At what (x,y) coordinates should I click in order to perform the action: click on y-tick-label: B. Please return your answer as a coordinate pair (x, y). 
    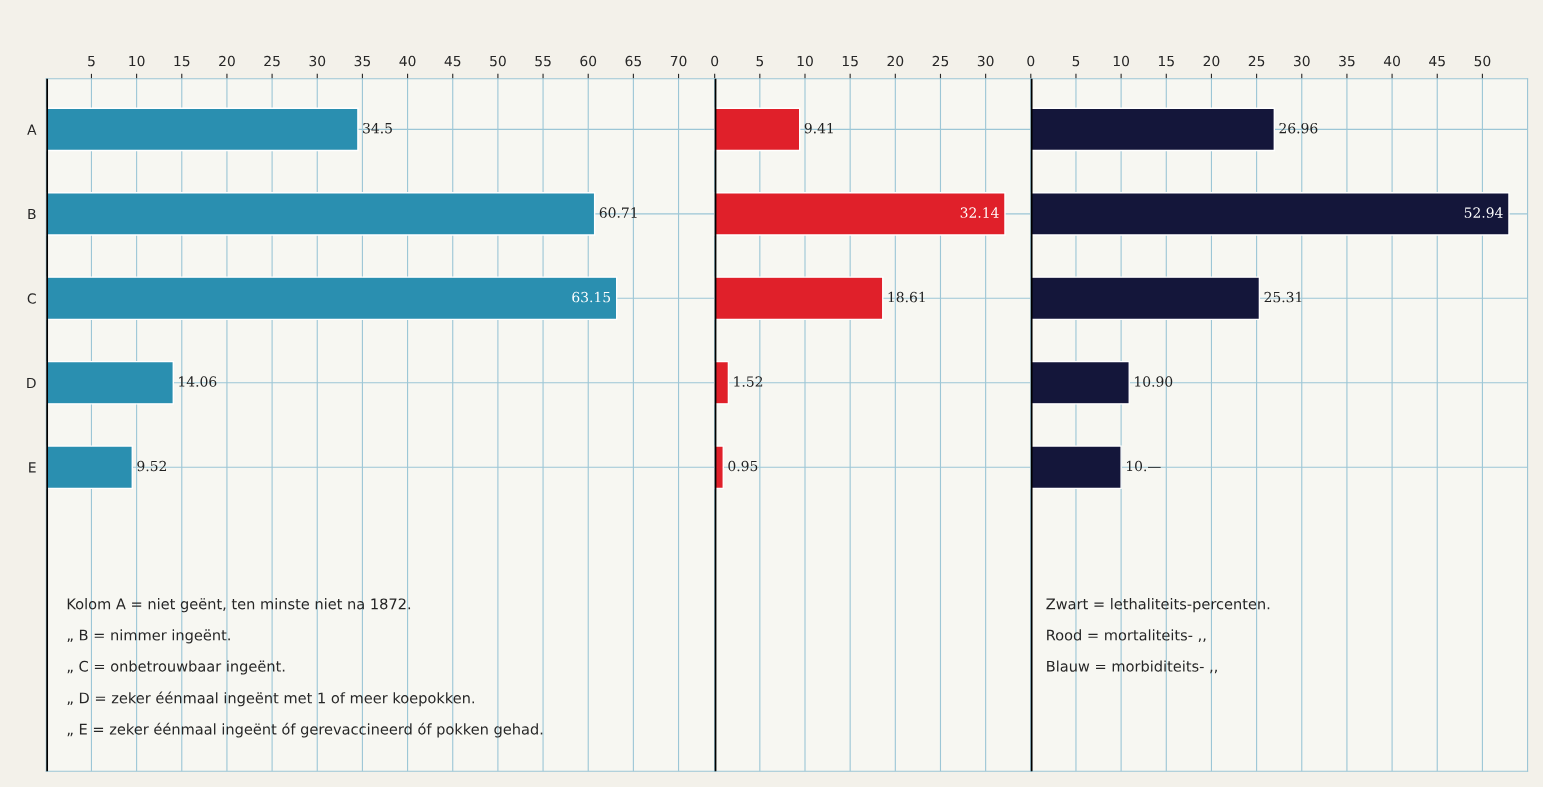
    Looking at the image, I should click on (32, 214).